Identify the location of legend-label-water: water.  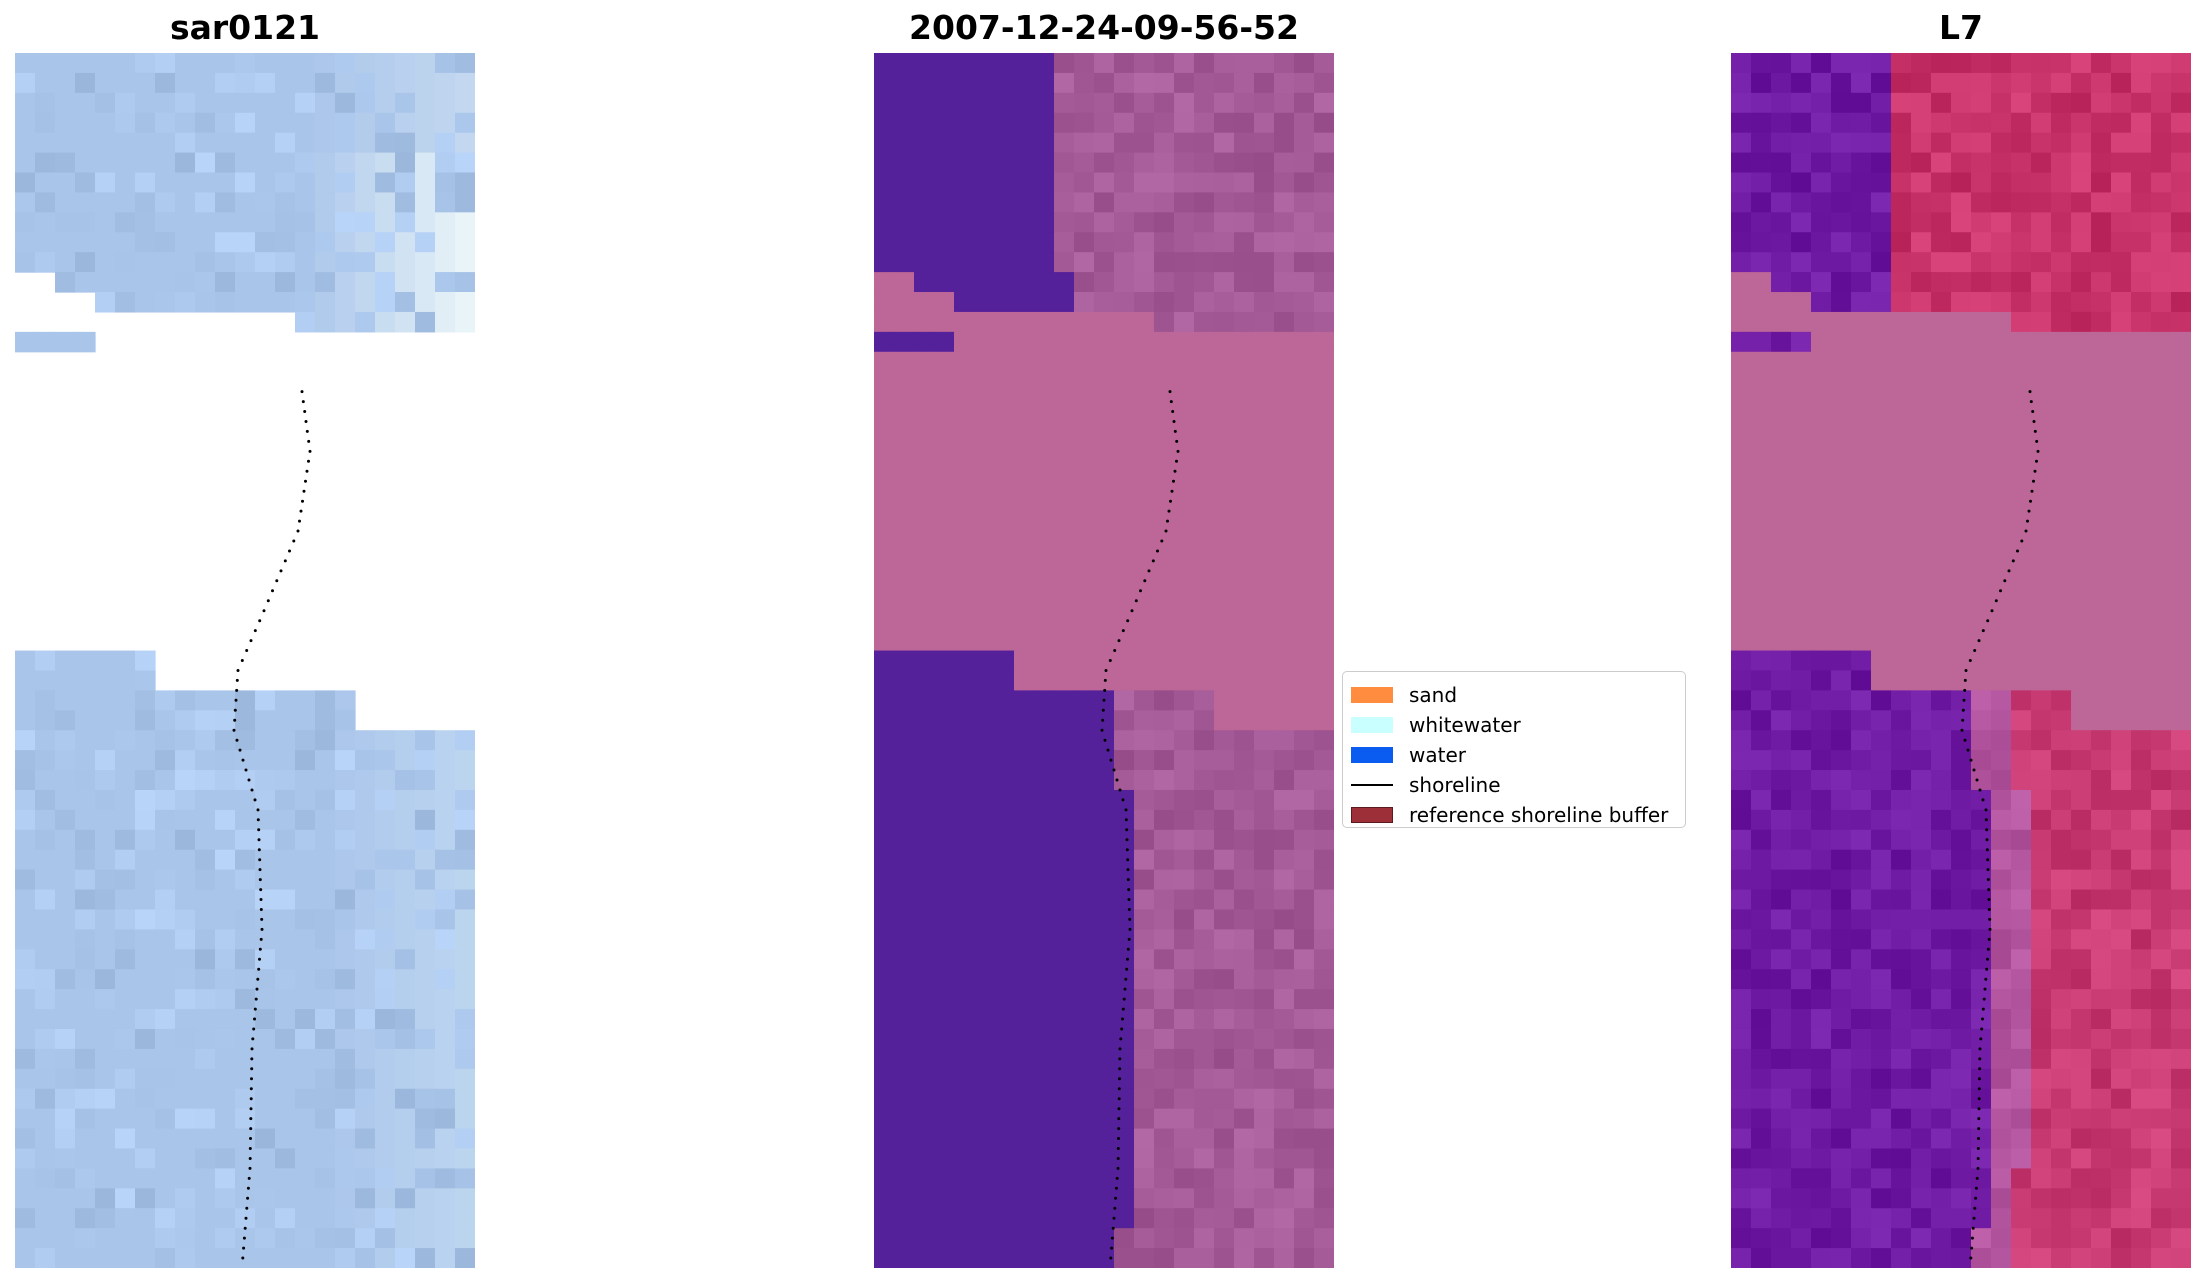
(1437, 755).